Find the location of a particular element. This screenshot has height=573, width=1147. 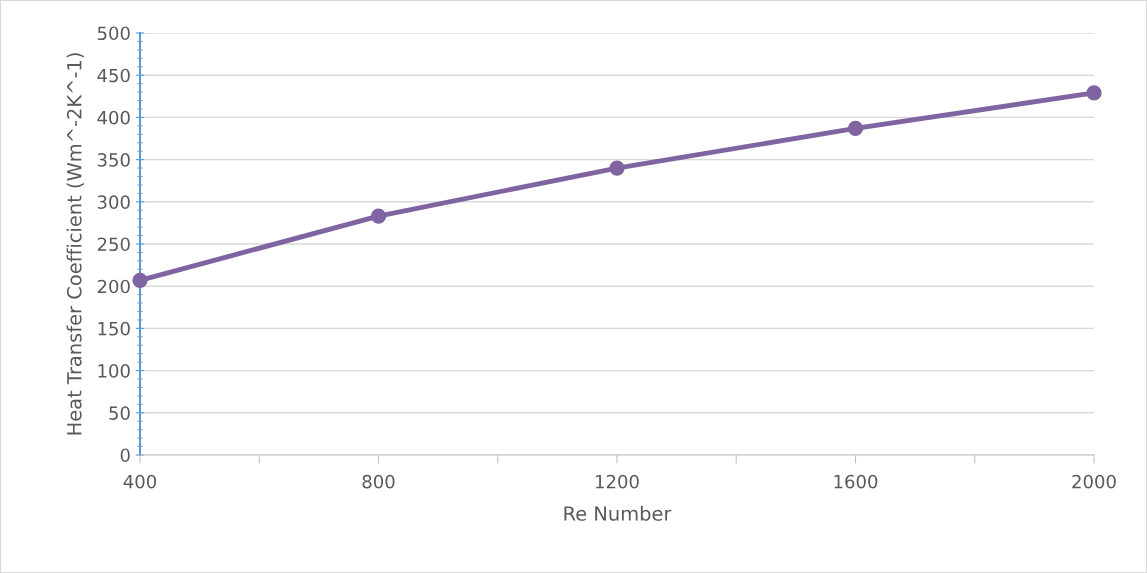

x-tick-label: 800 is located at coordinates (378, 481).